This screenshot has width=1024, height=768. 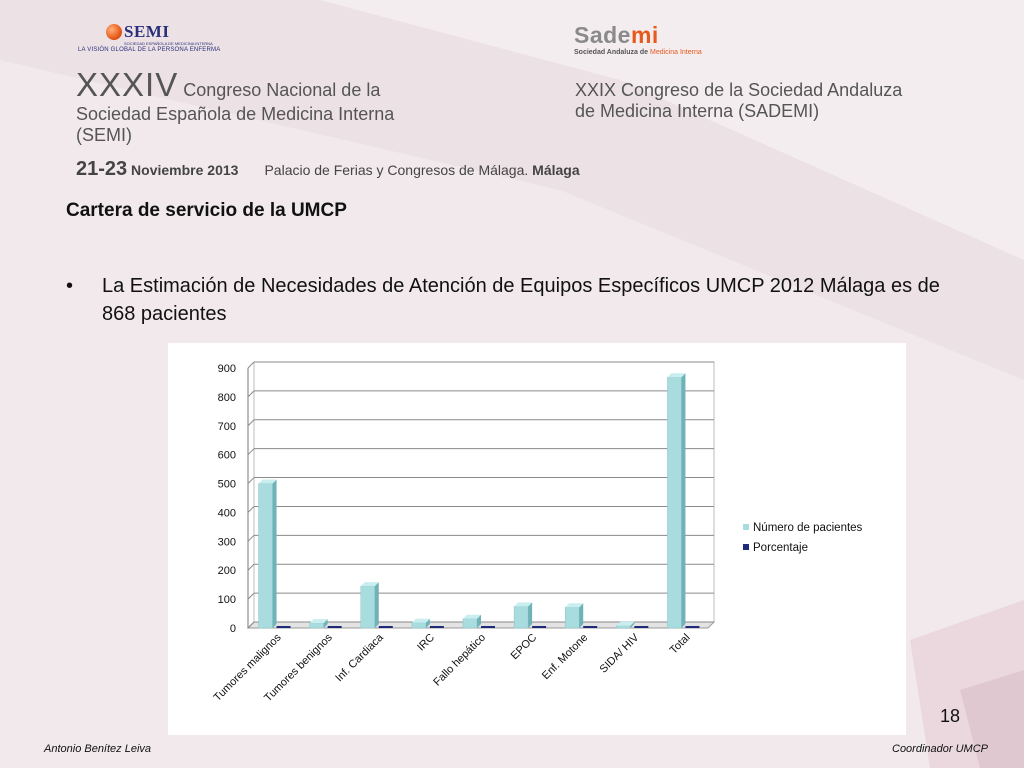 What do you see at coordinates (102, 169) in the screenshot?
I see `congress-days: 21-23` at bounding box center [102, 169].